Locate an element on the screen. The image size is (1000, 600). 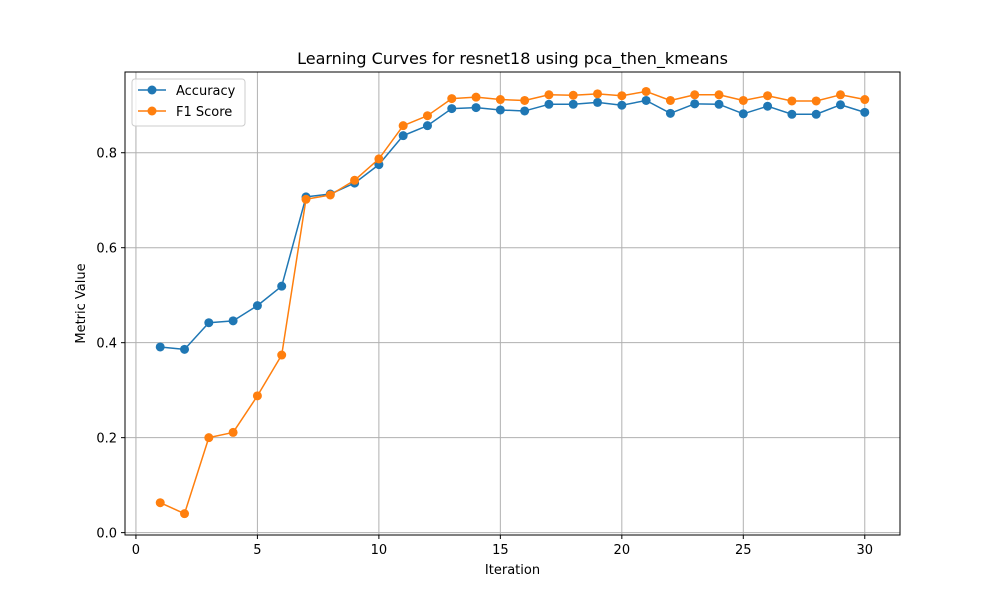
y-tick-label: 0.4 is located at coordinates (106, 344).